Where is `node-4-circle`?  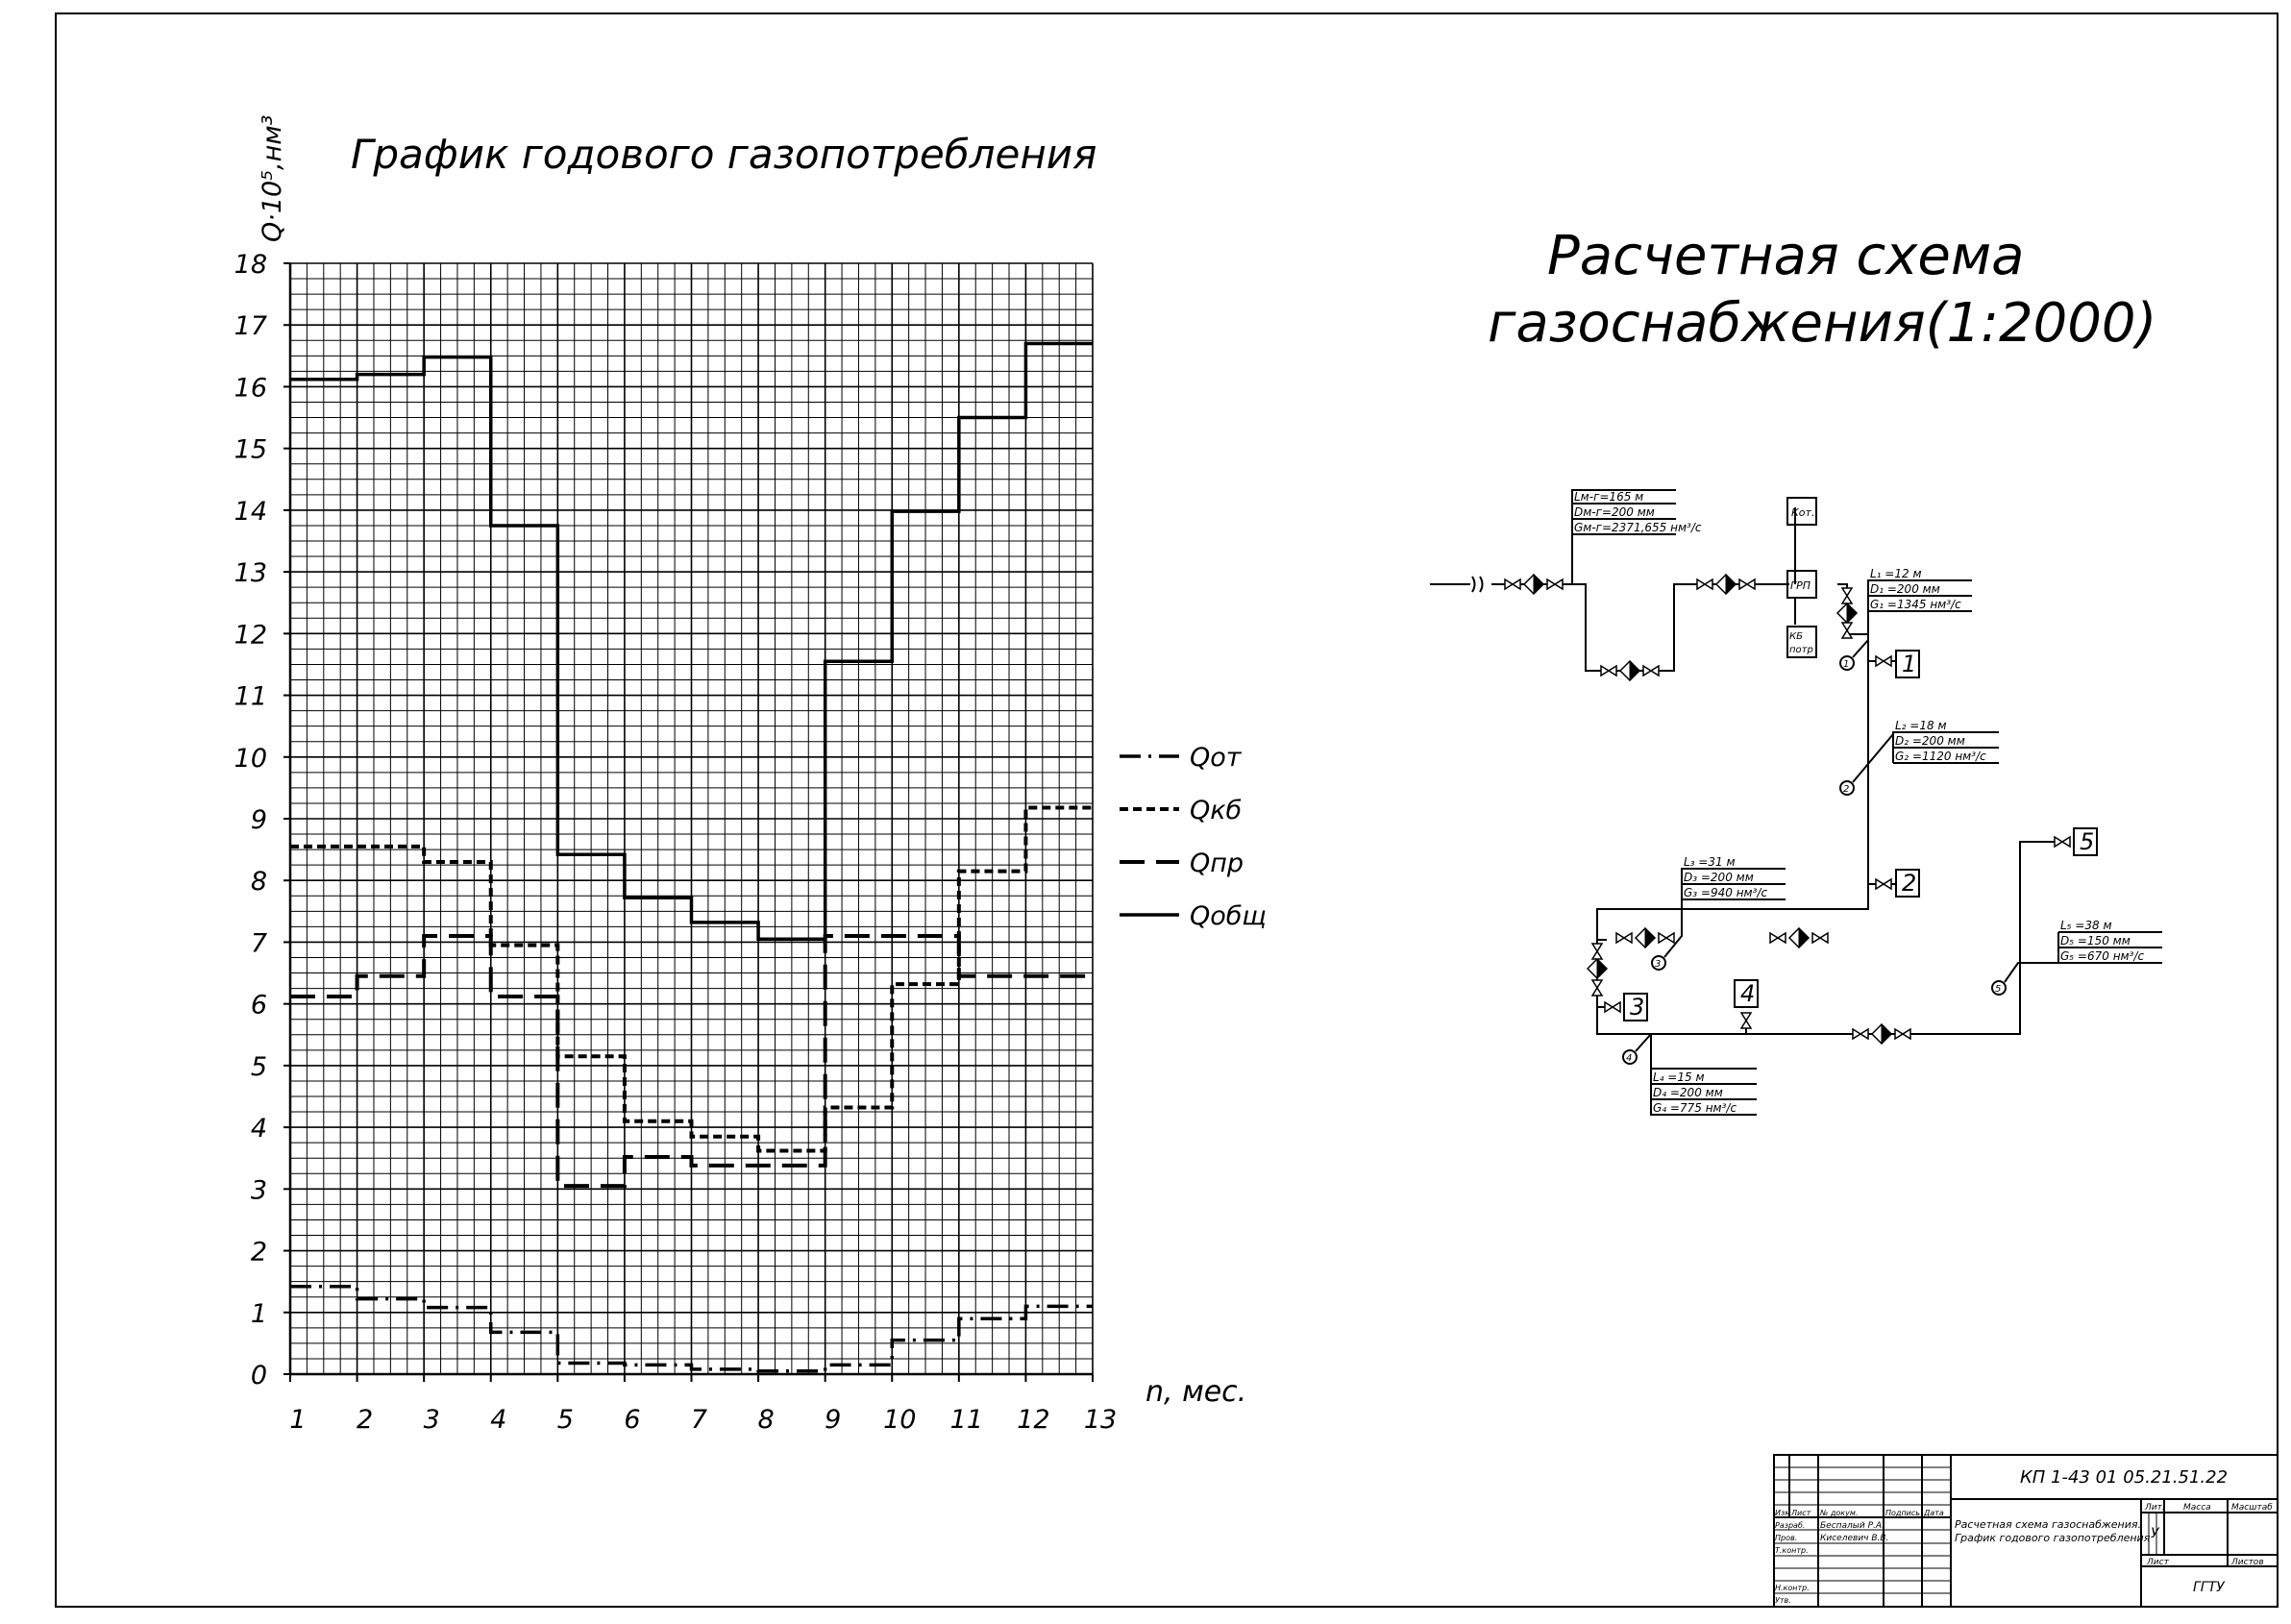
node-4-circle is located at coordinates (1630, 1057).